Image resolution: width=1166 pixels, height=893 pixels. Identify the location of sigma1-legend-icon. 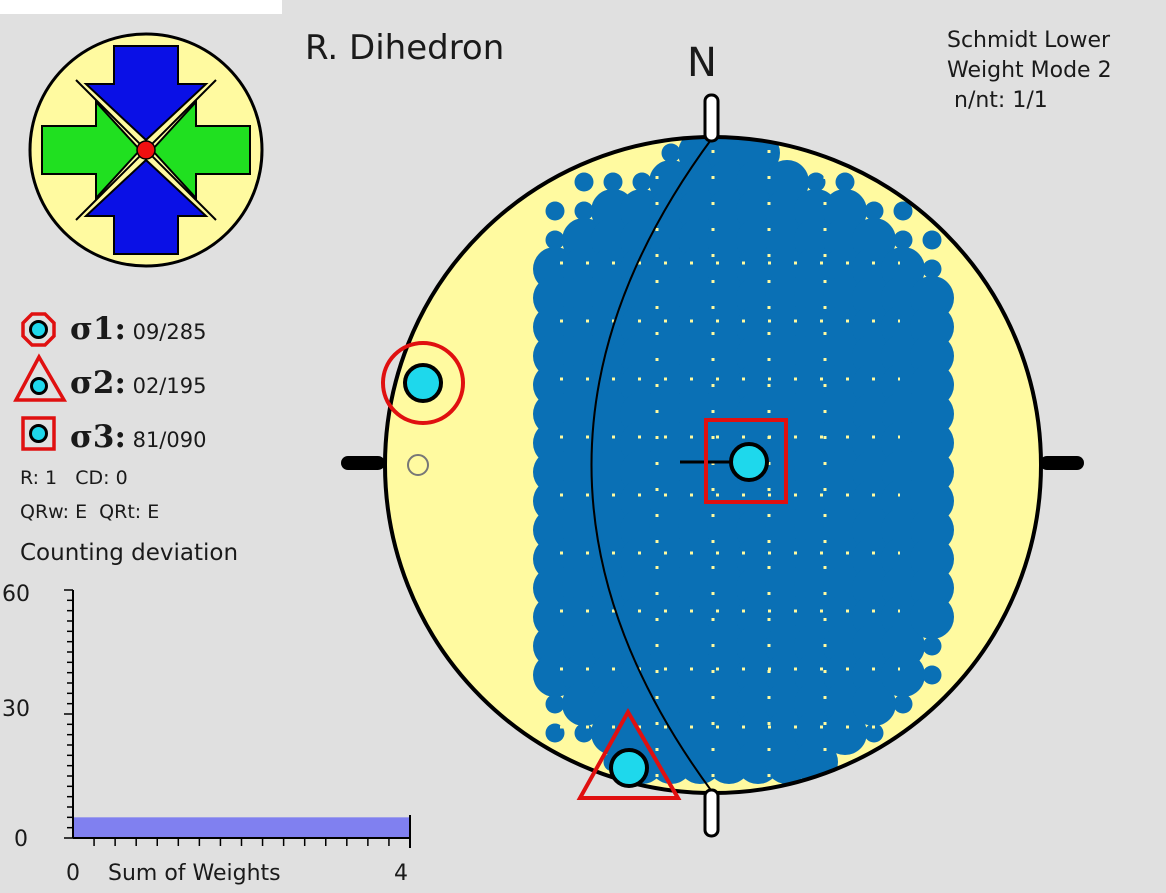
(38, 329).